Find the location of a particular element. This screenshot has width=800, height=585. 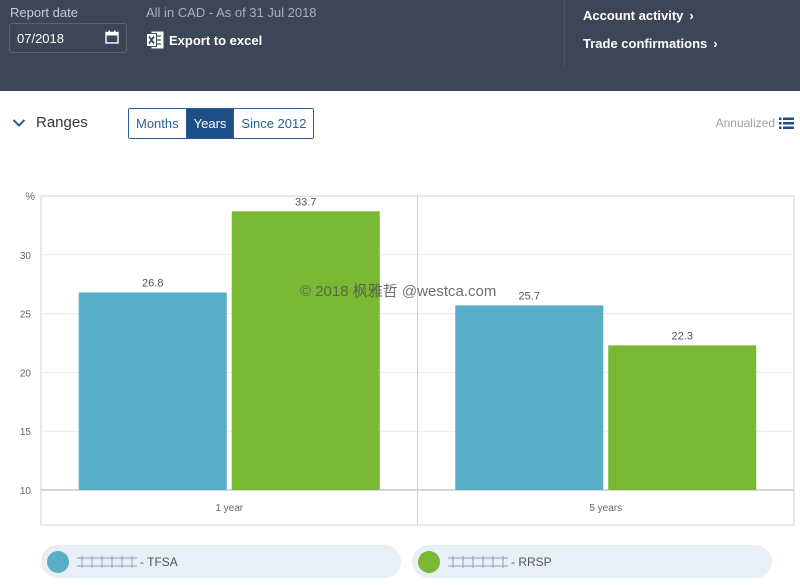

segment-months: Months is located at coordinates (158, 123).